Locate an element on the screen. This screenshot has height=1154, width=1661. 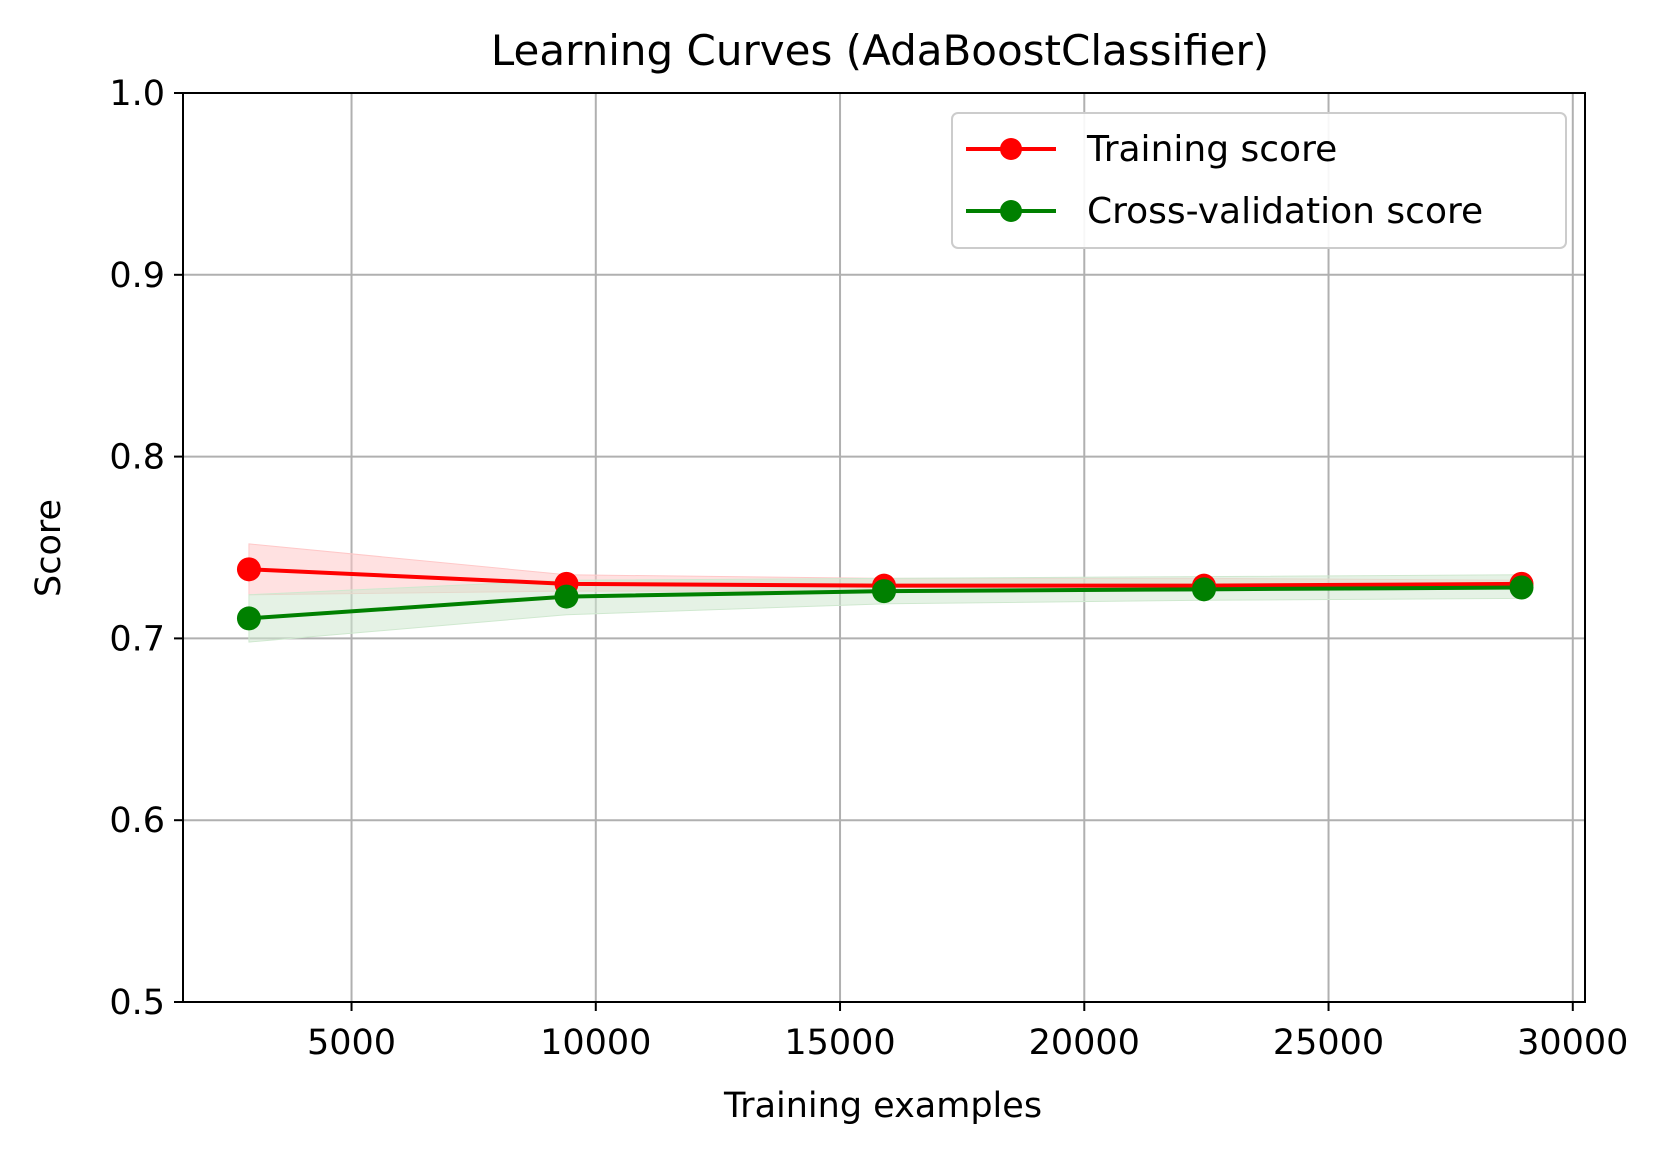
x-tick-label: 5000 is located at coordinates (351, 1043).